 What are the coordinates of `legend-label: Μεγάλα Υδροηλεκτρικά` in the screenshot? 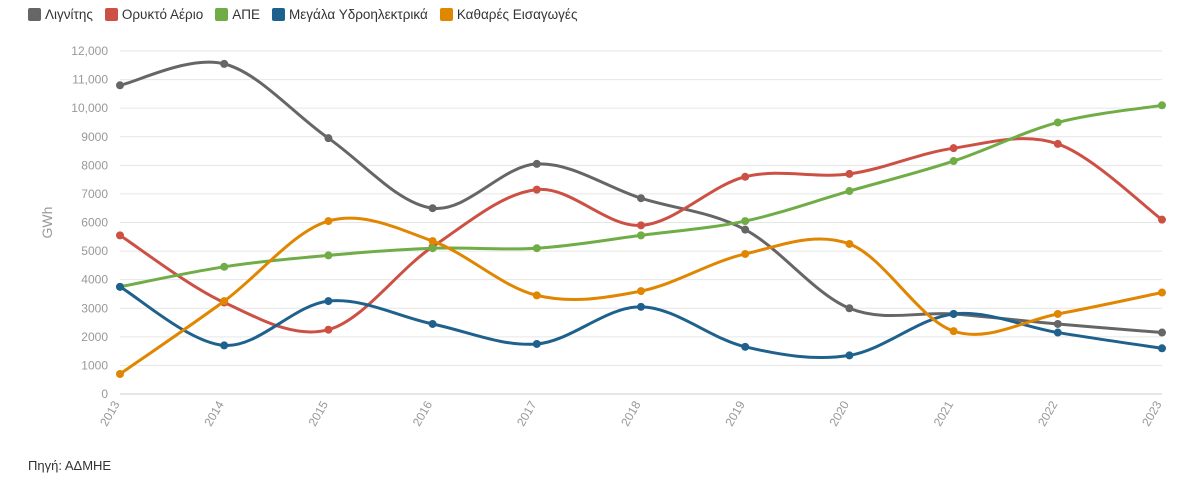 It's located at (358, 14).